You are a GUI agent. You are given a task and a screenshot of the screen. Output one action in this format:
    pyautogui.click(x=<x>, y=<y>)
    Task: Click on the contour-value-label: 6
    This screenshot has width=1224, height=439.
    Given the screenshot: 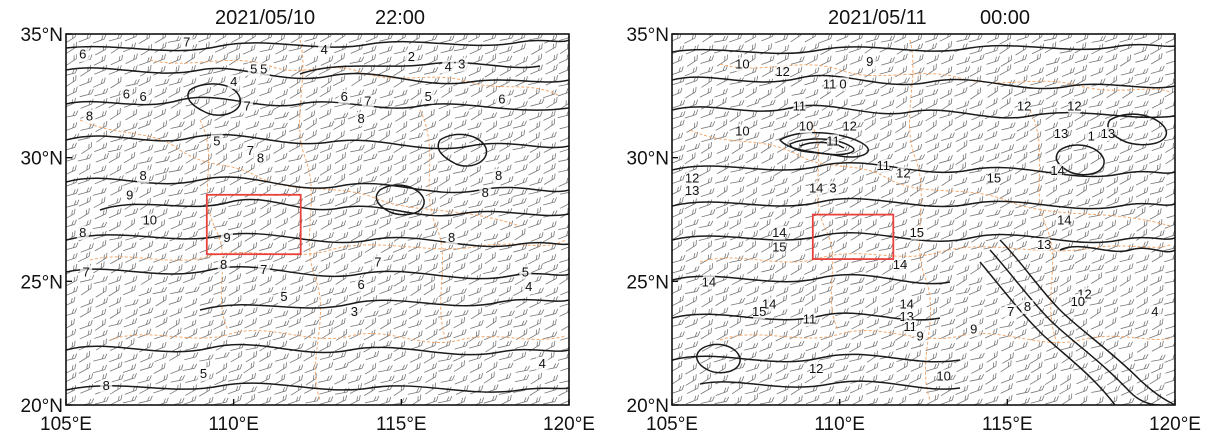 What is the action you would take?
    pyautogui.click(x=142, y=96)
    